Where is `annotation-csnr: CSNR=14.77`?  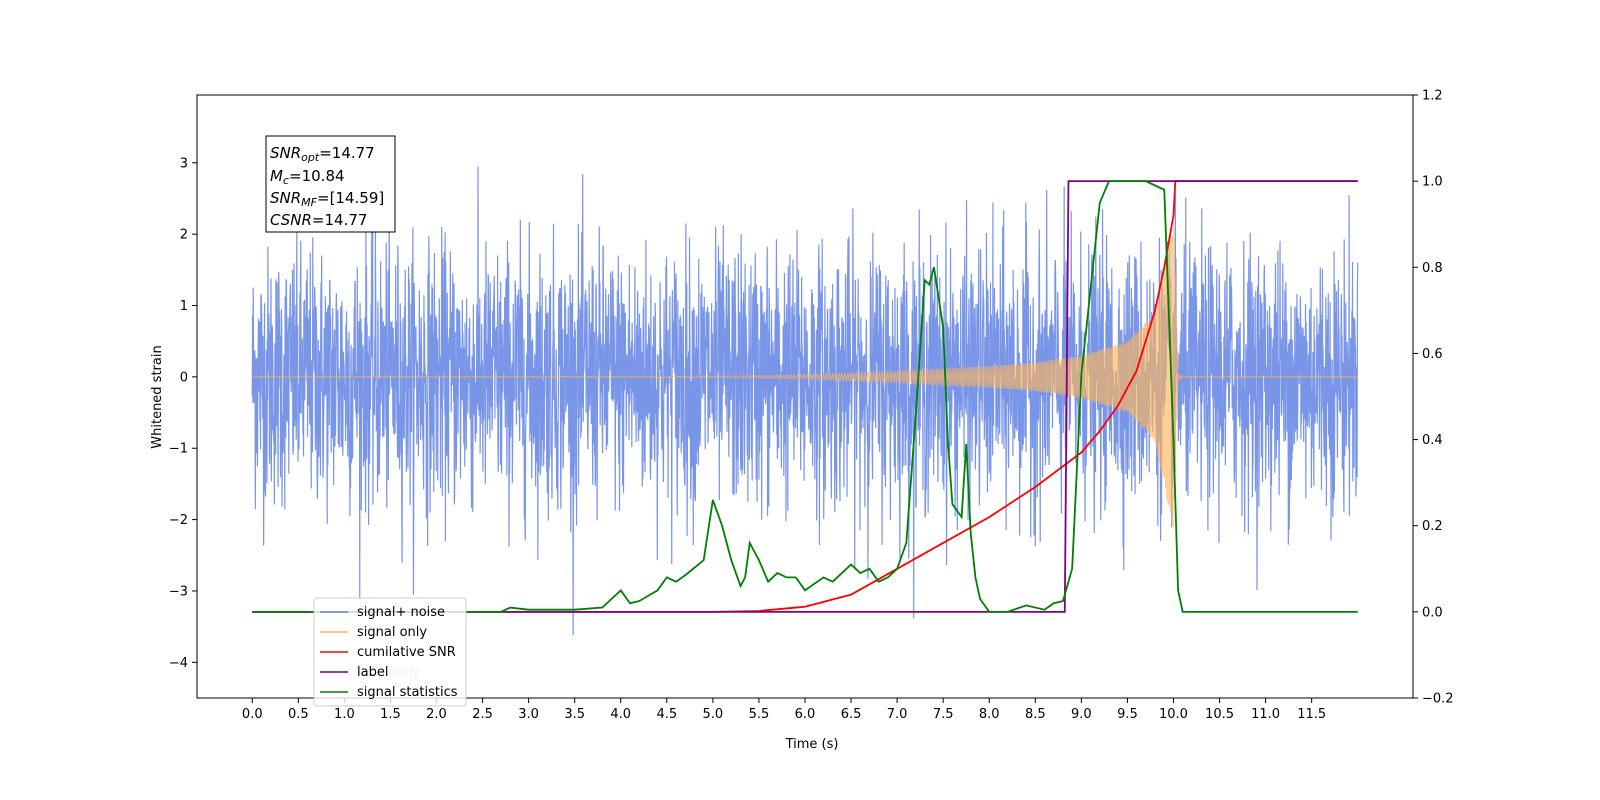
annotation-csnr: CSNR=14.77 is located at coordinates (318, 220).